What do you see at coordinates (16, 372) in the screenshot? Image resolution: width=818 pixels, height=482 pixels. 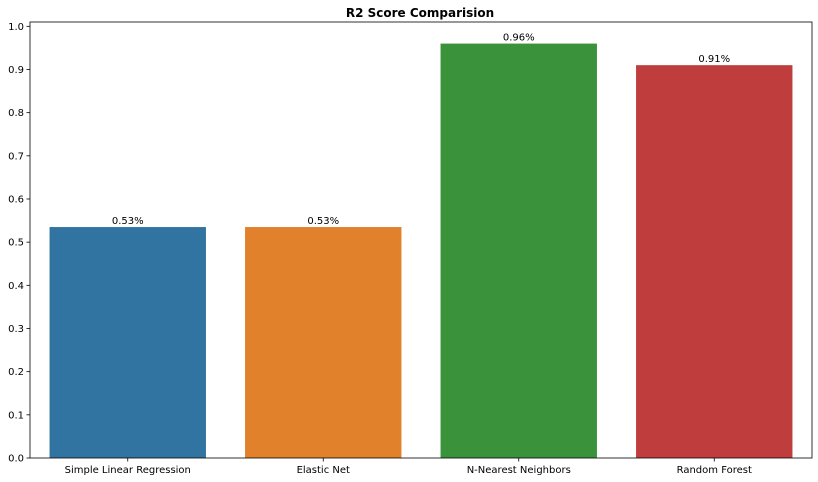 I see `y-tick-label: 0.2` at bounding box center [16, 372].